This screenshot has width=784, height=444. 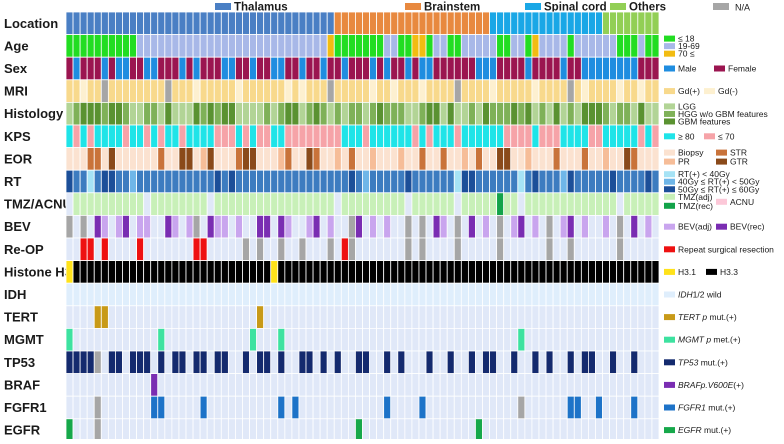 I want to click on legend-label-gbm-features: GBM features, so click(x=704, y=121).